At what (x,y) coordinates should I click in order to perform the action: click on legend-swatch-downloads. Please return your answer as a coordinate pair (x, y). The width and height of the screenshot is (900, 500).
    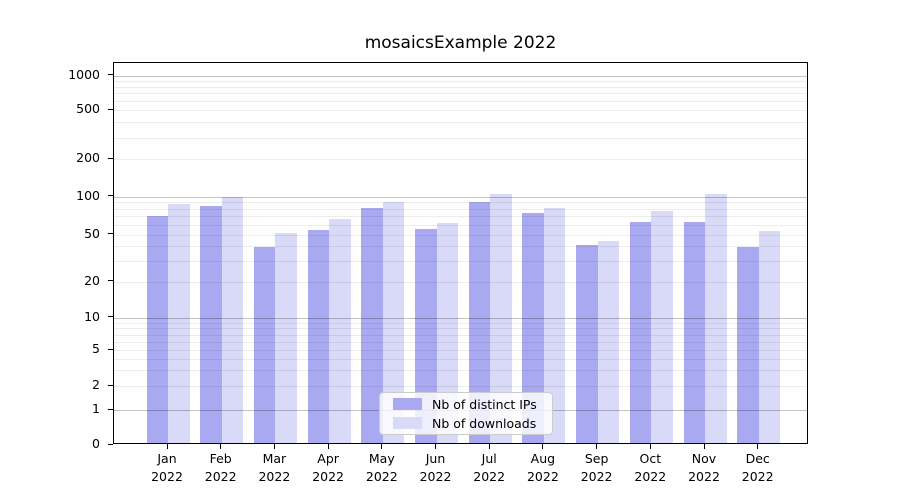
    Looking at the image, I should click on (407, 423).